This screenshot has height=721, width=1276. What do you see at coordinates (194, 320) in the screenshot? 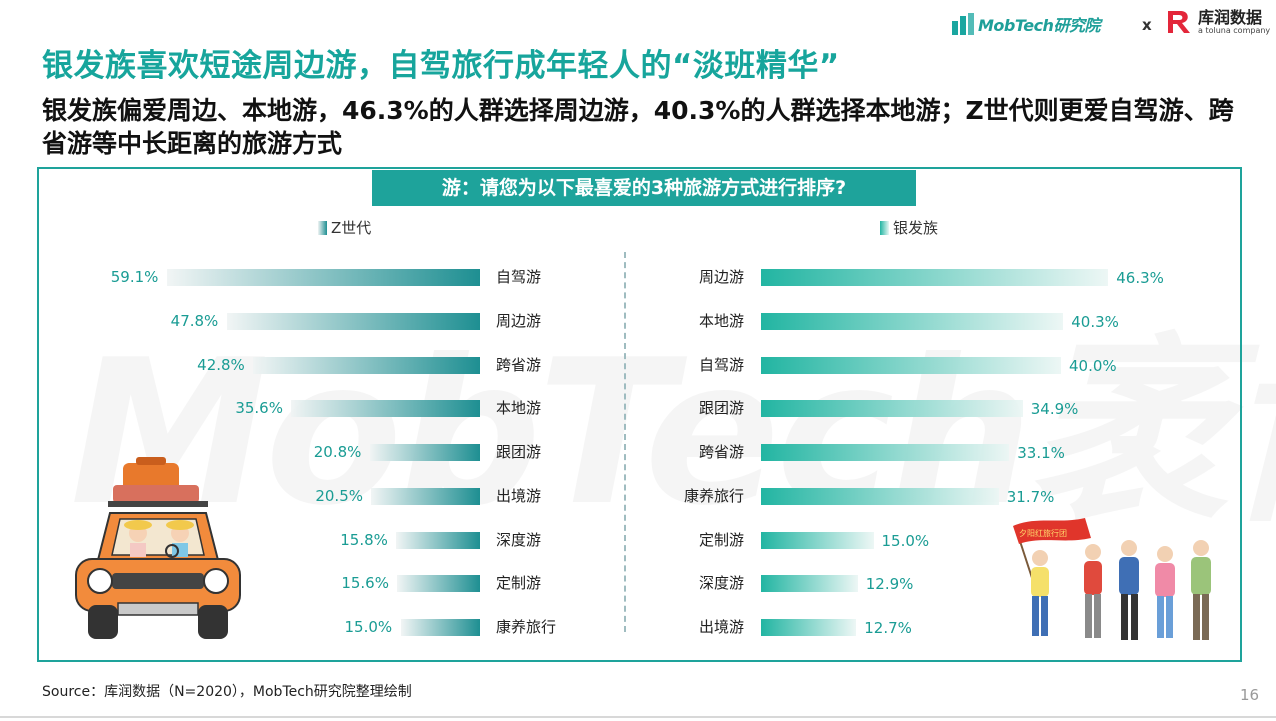
I see `z-value-label-2: 47.8%` at bounding box center [194, 320].